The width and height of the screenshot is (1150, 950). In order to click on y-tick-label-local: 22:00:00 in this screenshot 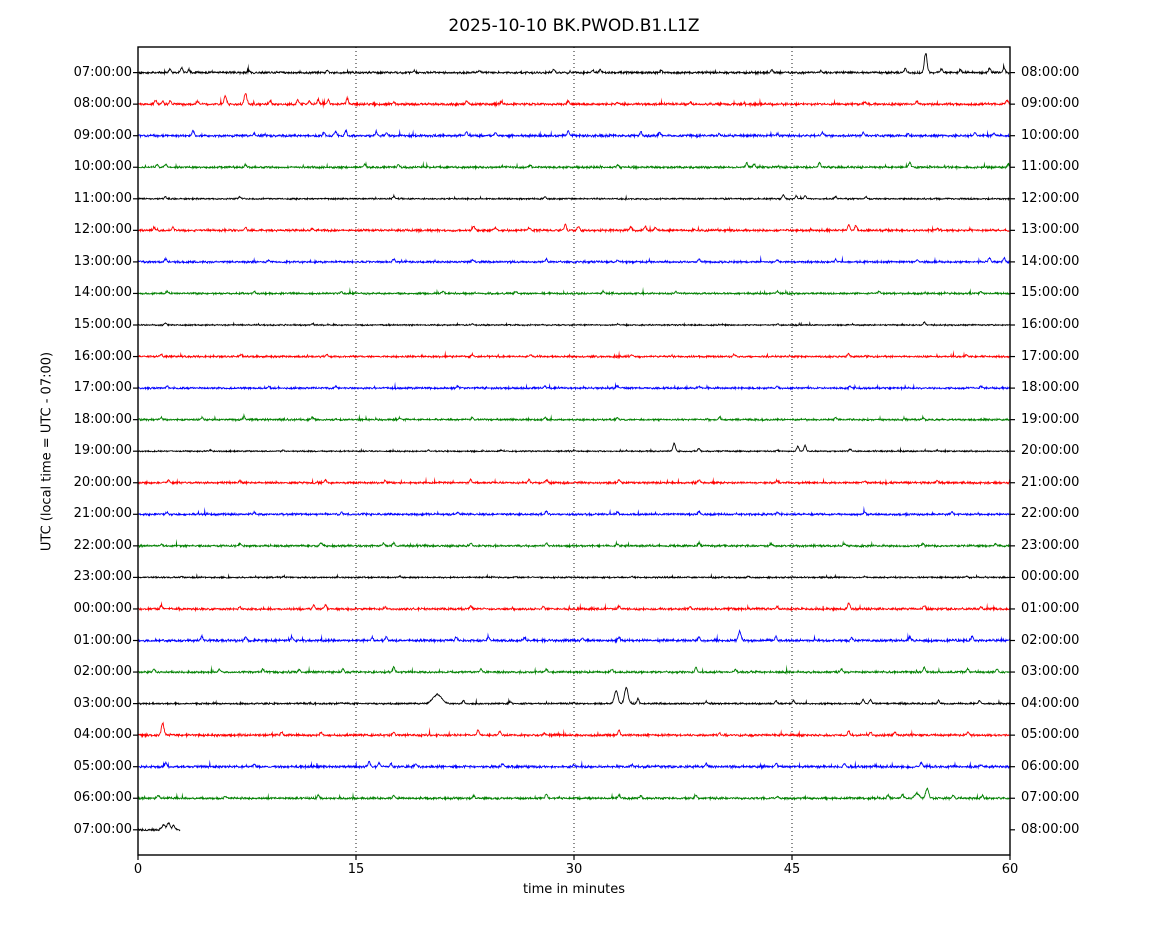, I will do `click(1050, 514)`.